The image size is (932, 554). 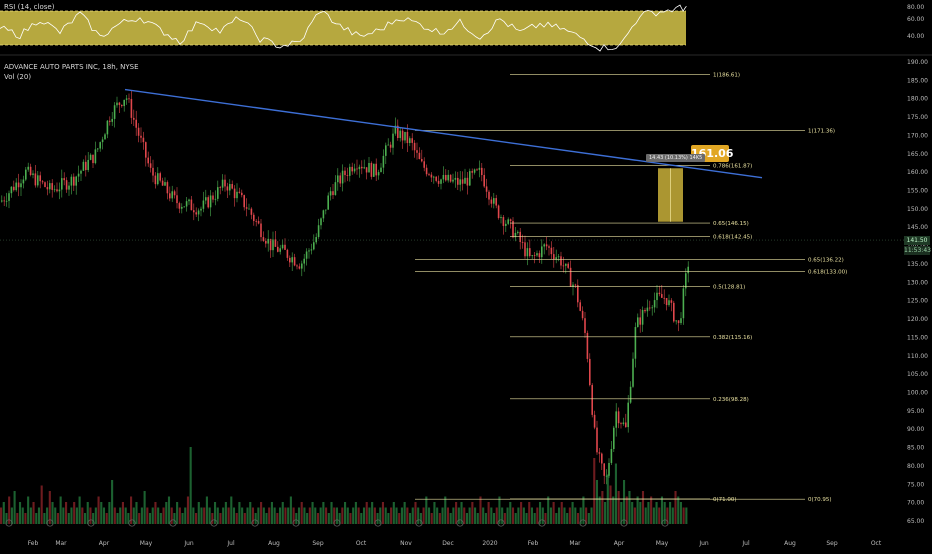 I want to click on event-marker, so click(x=132, y=523).